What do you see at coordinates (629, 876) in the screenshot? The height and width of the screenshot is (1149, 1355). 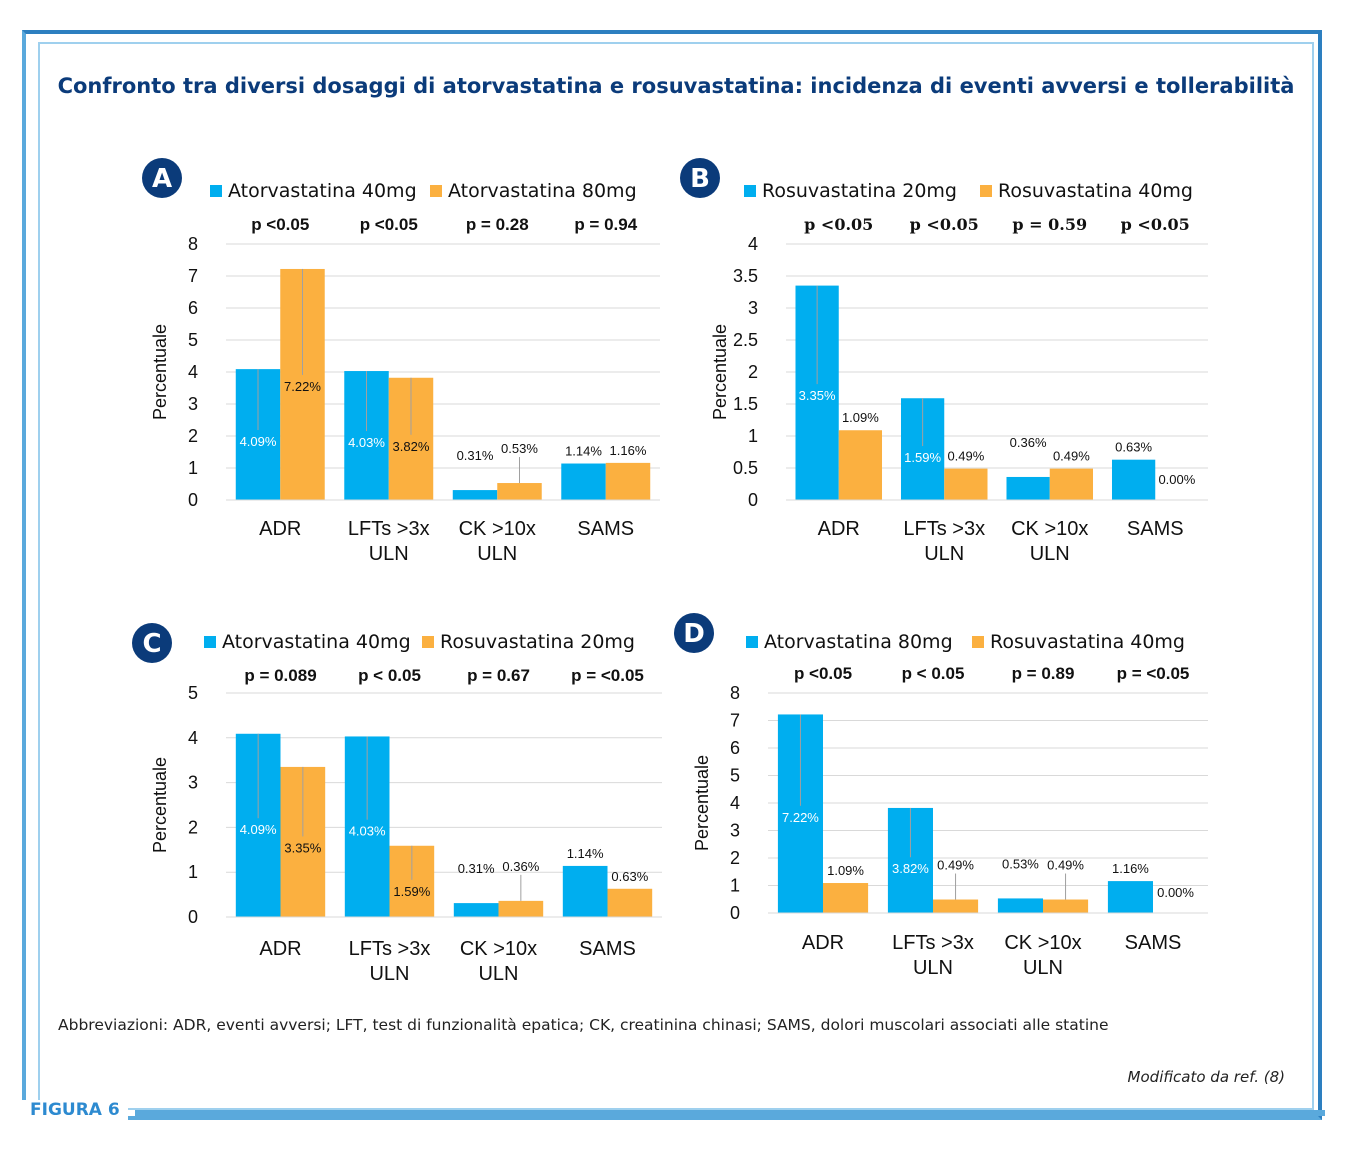 I see `panel-c-data-label: 0.63%` at bounding box center [629, 876].